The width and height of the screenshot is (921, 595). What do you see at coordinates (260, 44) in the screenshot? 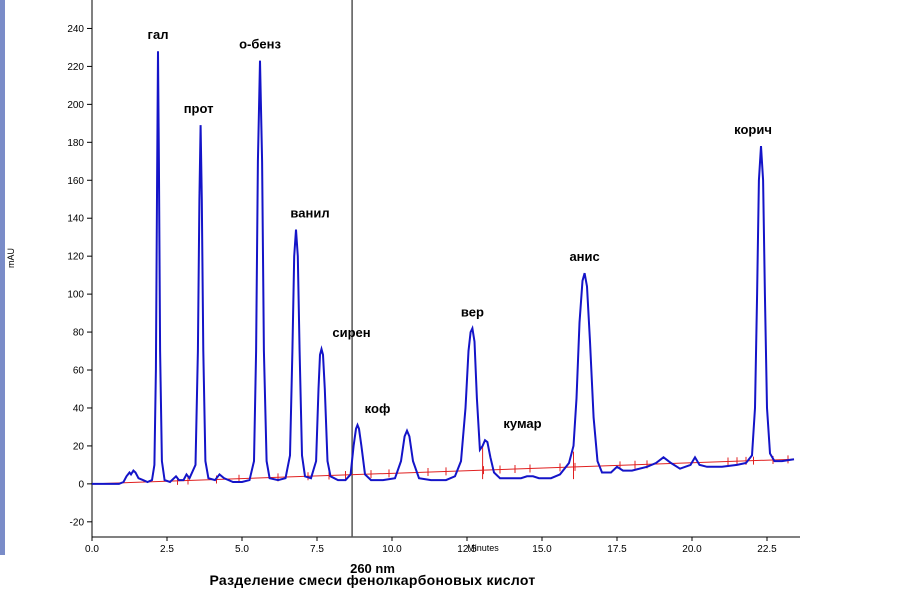
I see `peak-label: о-бенз` at bounding box center [260, 44].